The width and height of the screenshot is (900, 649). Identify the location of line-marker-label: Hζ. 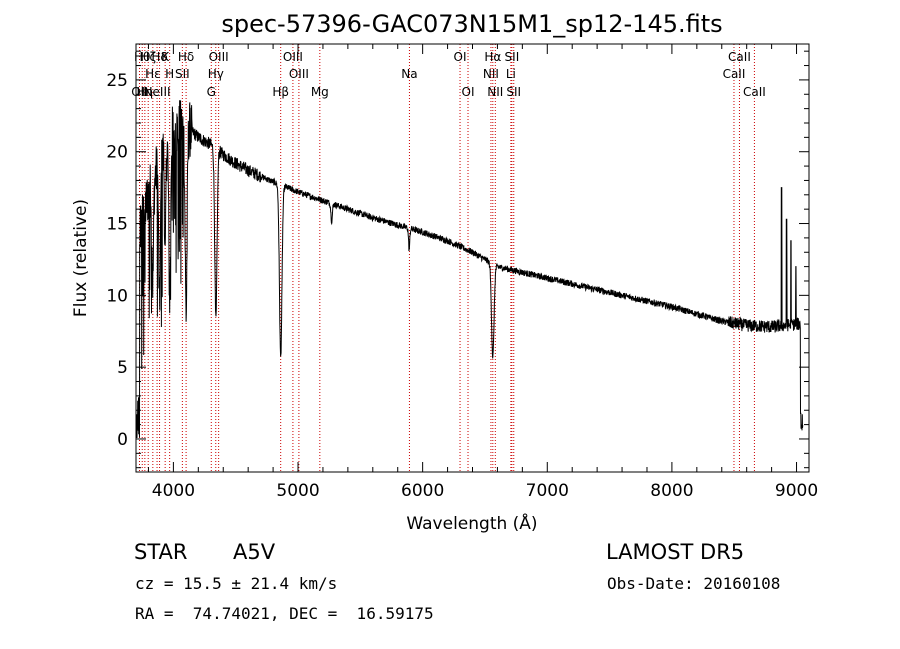
(148, 57).